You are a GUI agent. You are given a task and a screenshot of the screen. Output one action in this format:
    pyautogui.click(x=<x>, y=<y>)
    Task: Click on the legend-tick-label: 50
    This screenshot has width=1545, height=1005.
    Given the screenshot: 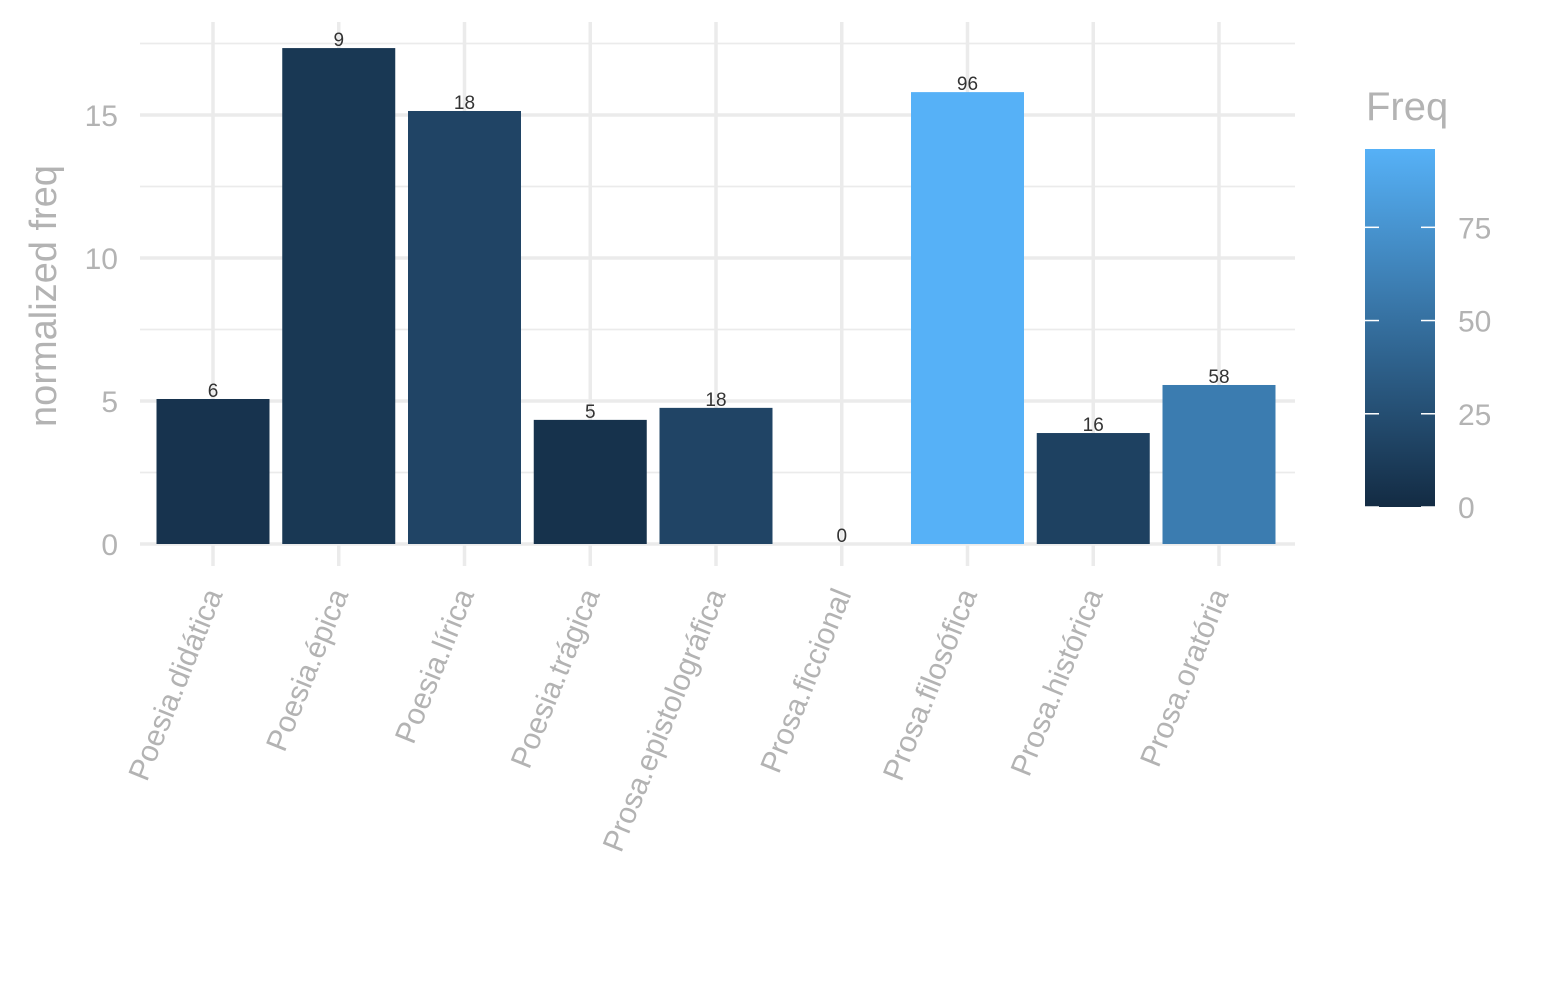 What is the action you would take?
    pyautogui.click(x=1474, y=322)
    